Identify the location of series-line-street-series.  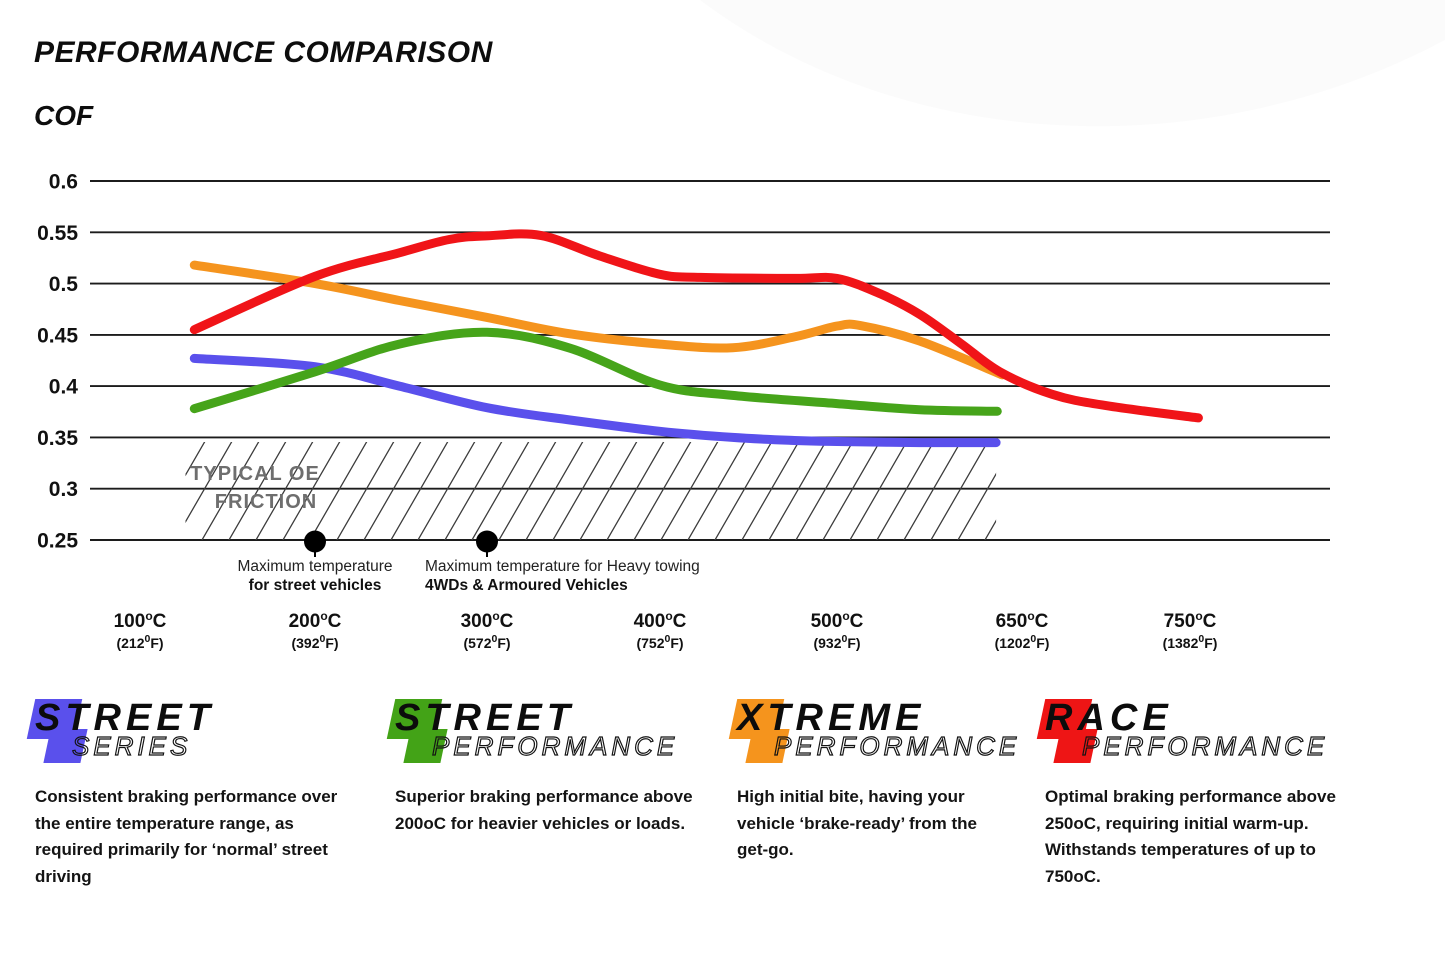
(595, 400).